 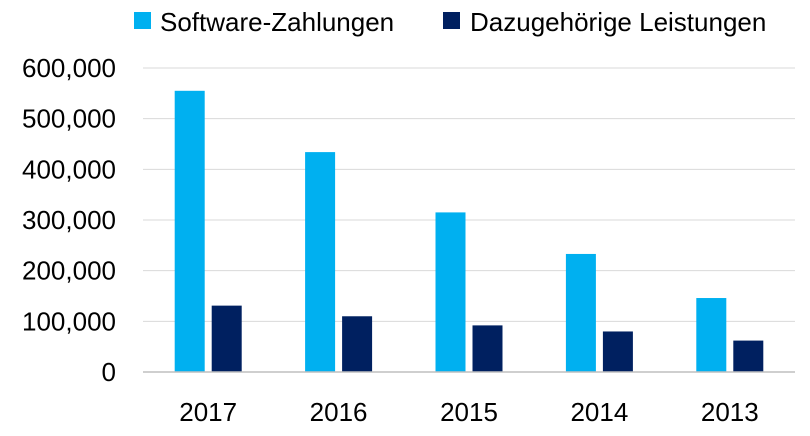 What do you see at coordinates (339, 412) in the screenshot?
I see `x-tick-label: 2016` at bounding box center [339, 412].